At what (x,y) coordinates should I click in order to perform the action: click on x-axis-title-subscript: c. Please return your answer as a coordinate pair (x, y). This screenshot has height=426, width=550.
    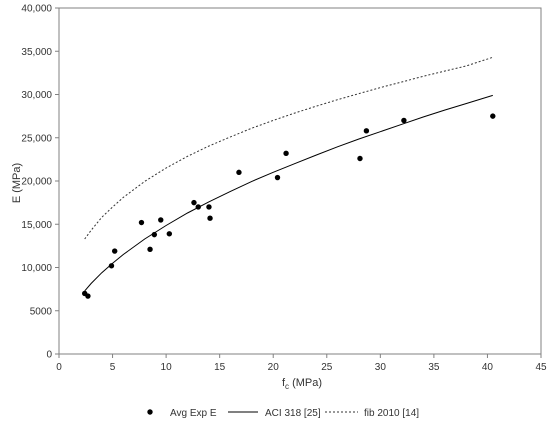
    Looking at the image, I should click on (287, 386).